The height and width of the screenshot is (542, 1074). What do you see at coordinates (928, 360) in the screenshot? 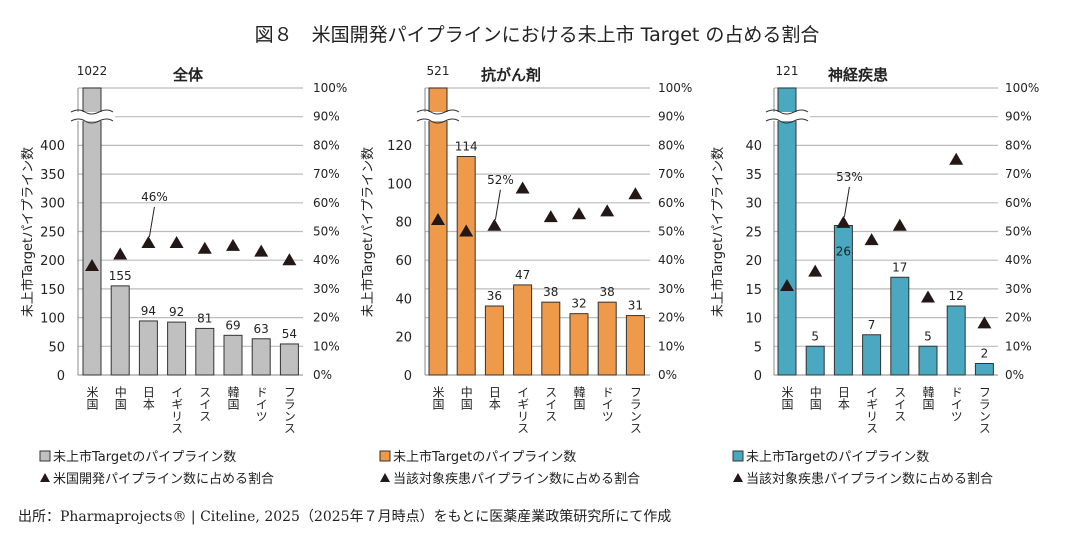
I see `bar-韓国` at bounding box center [928, 360].